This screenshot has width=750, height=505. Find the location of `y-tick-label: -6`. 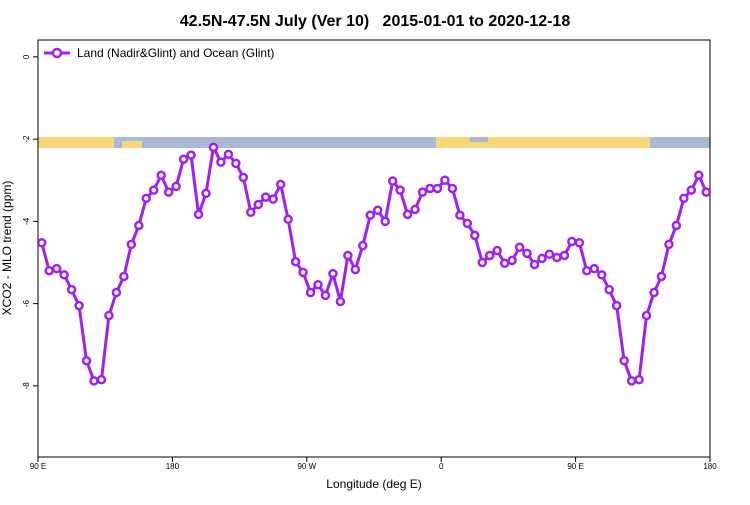

y-tick-label: -6 is located at coordinates (26, 304).